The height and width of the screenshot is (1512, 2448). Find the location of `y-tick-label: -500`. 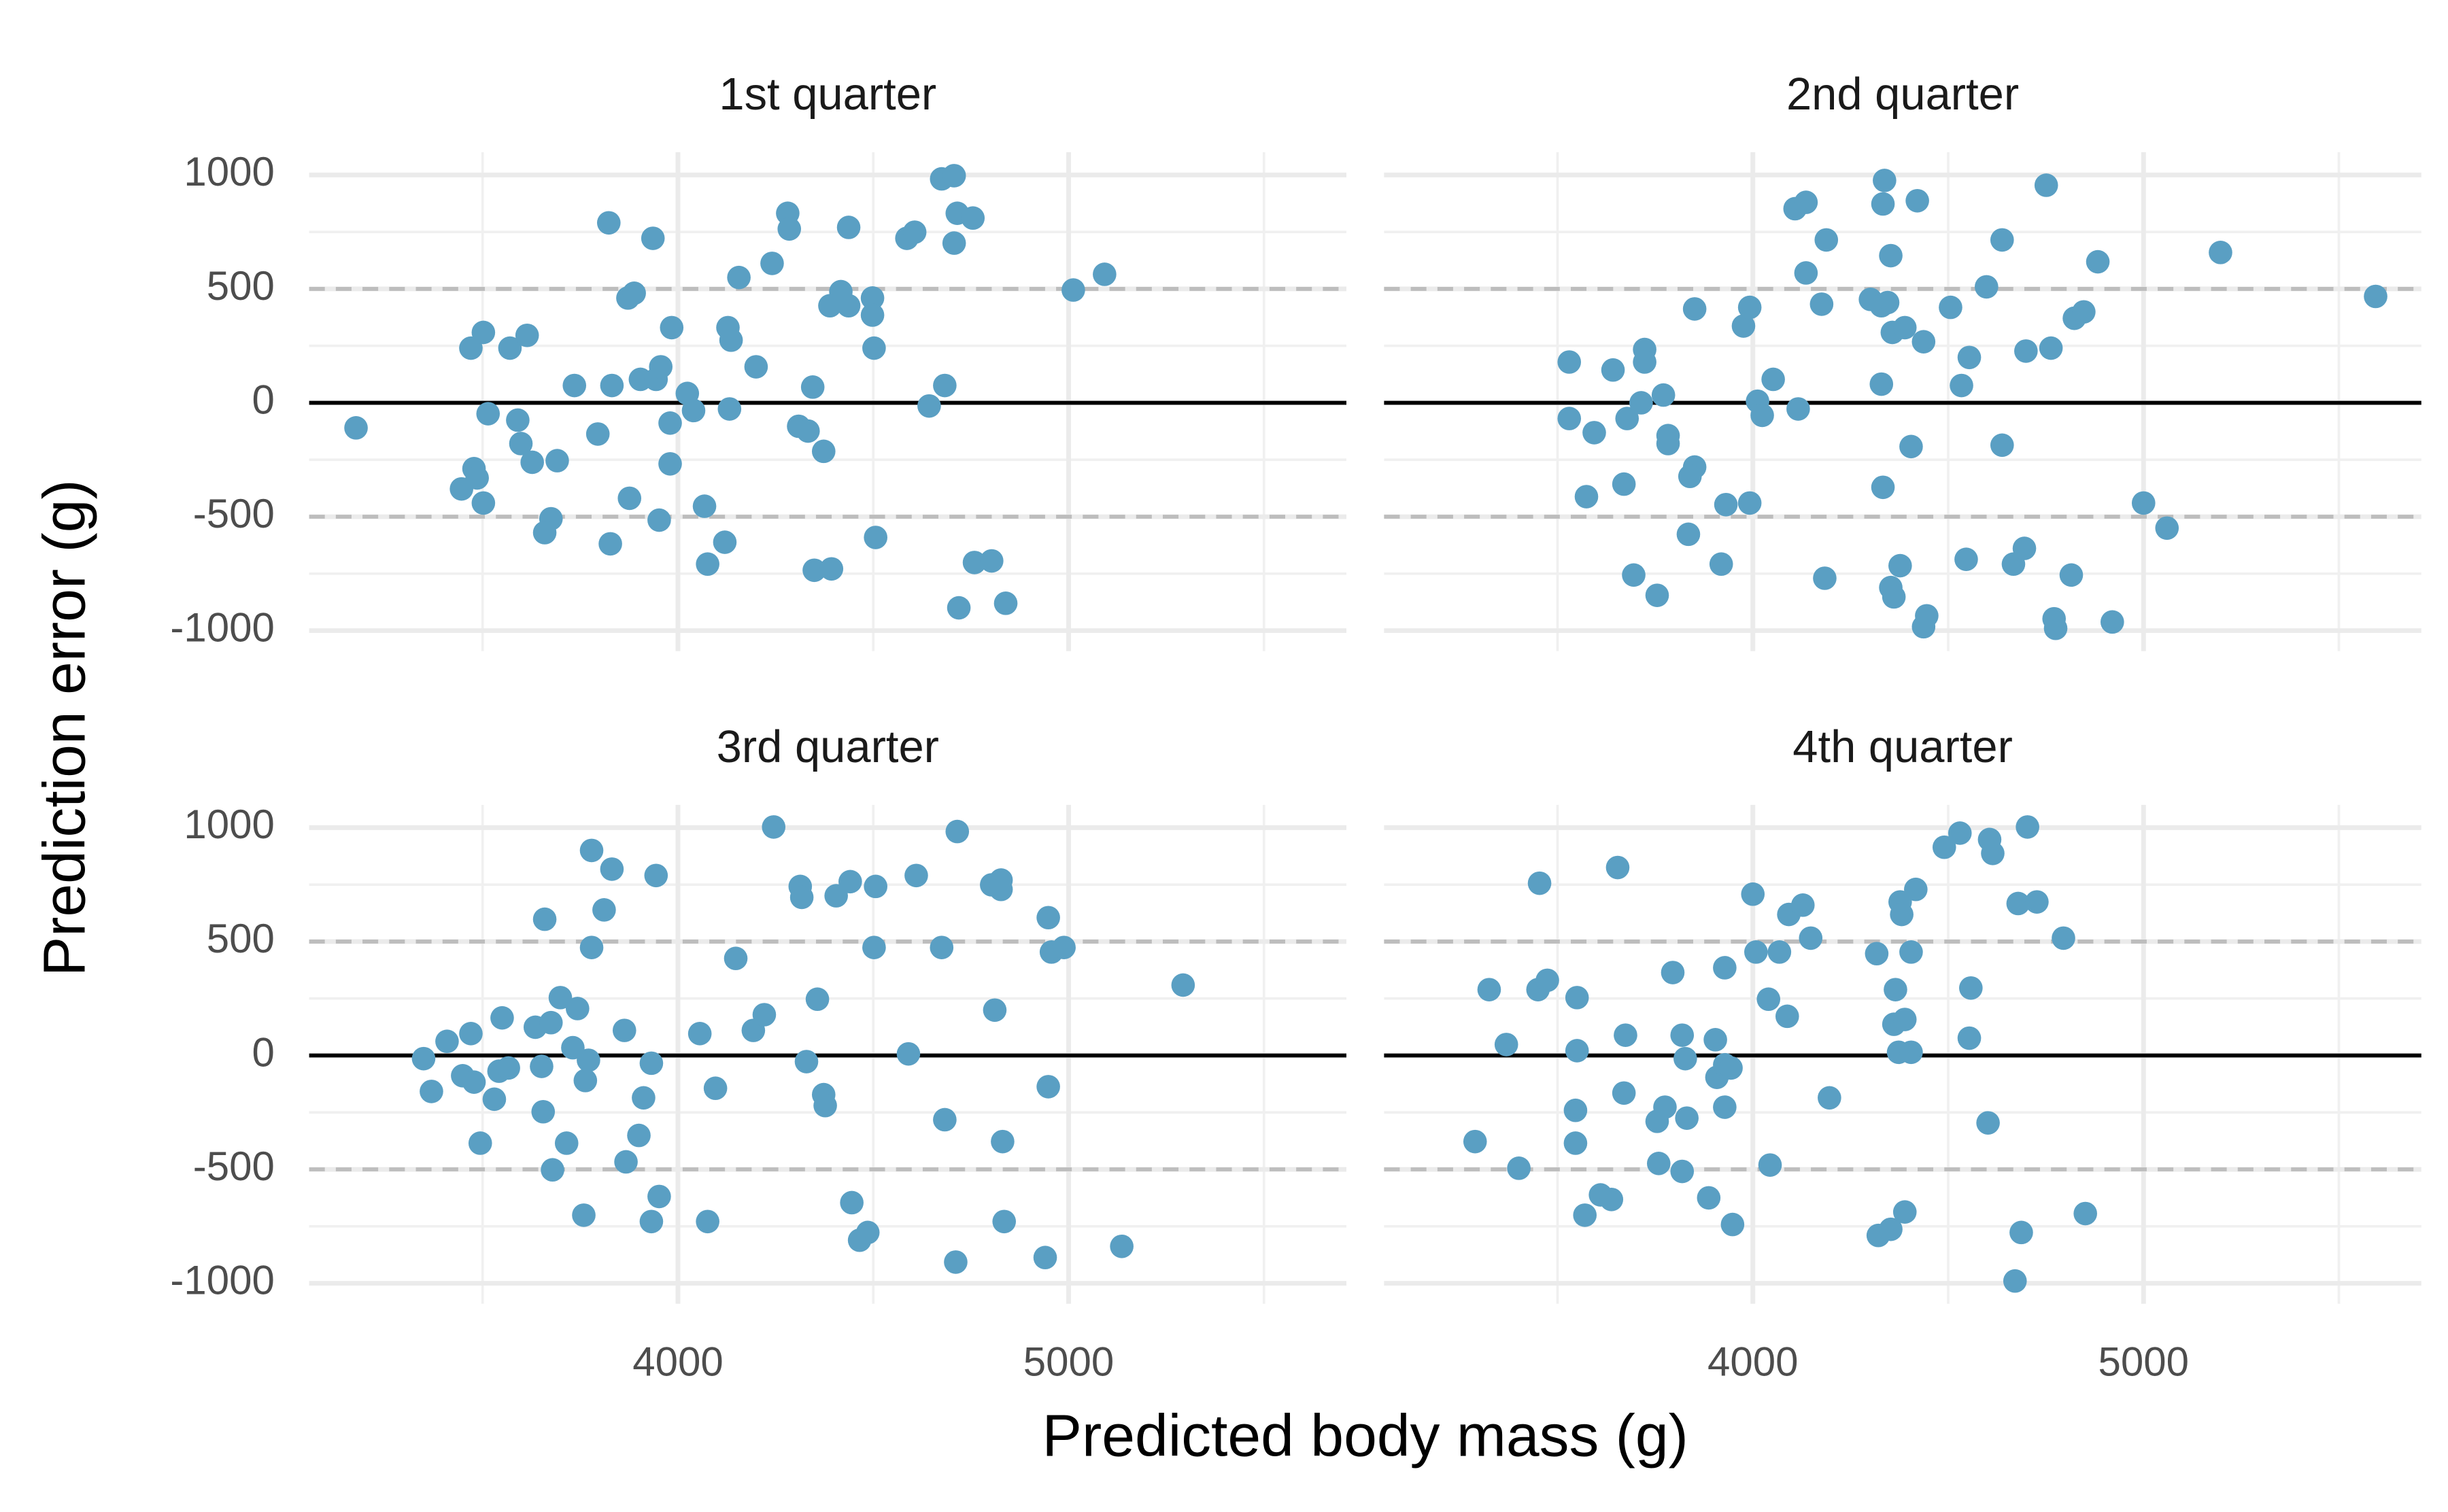

y-tick-label: -500 is located at coordinates (234, 1166).